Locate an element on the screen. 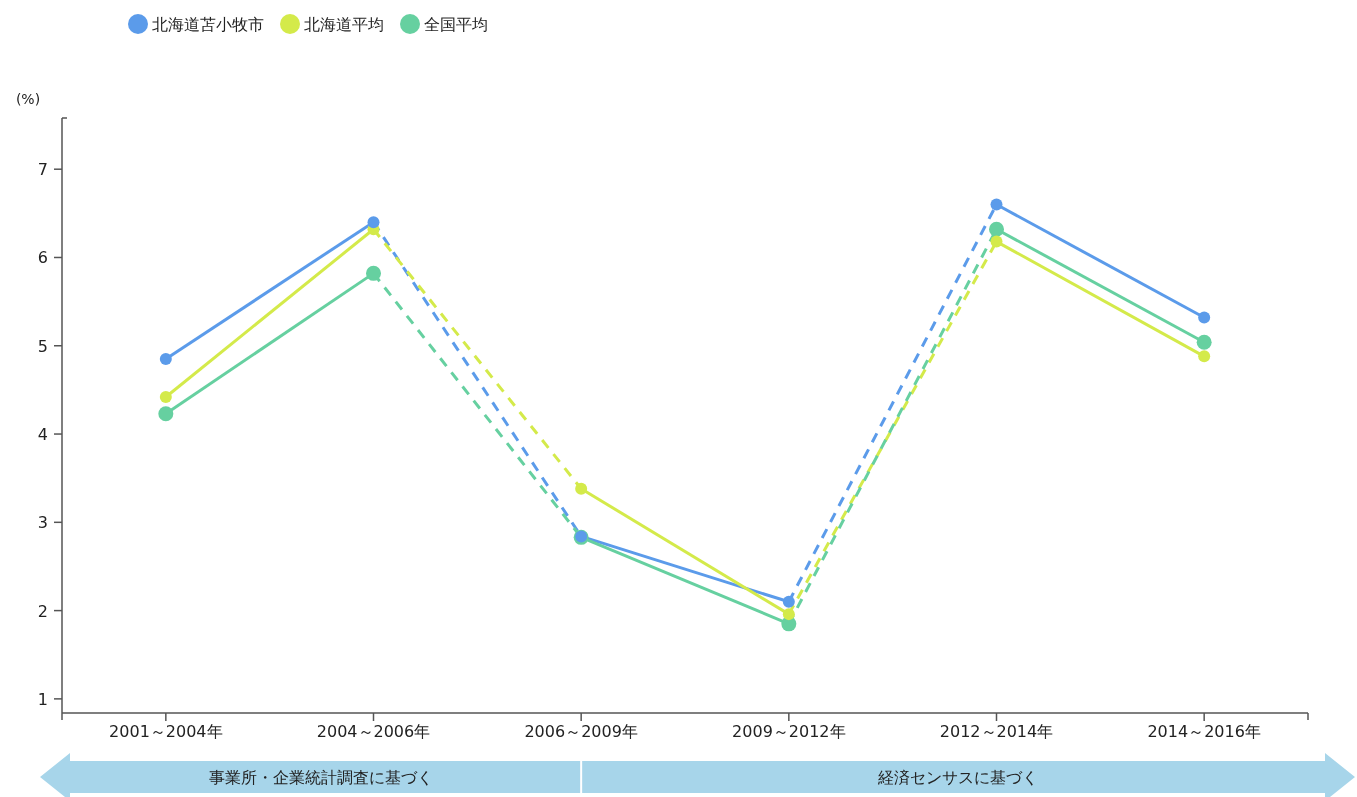 This screenshot has width=1357, height=797. y-tick-label: 2 is located at coordinates (42, 611).